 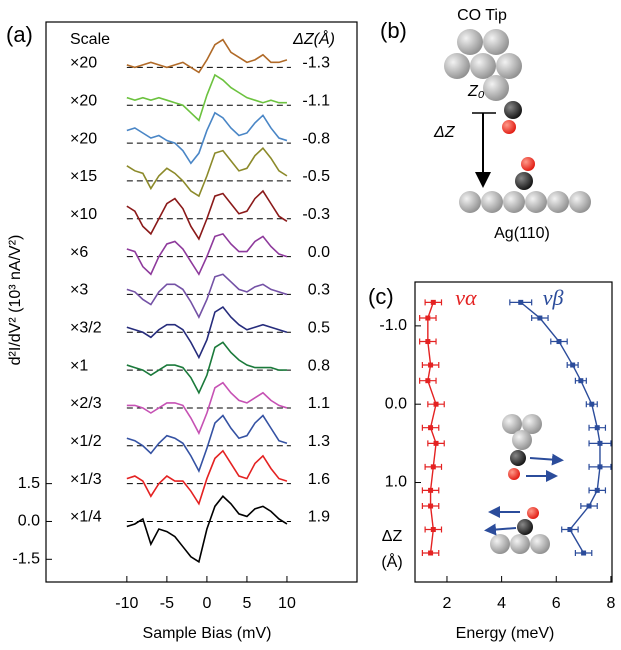 What do you see at coordinates (19, 34) in the screenshot?
I see `panel-label: (a)` at bounding box center [19, 34].